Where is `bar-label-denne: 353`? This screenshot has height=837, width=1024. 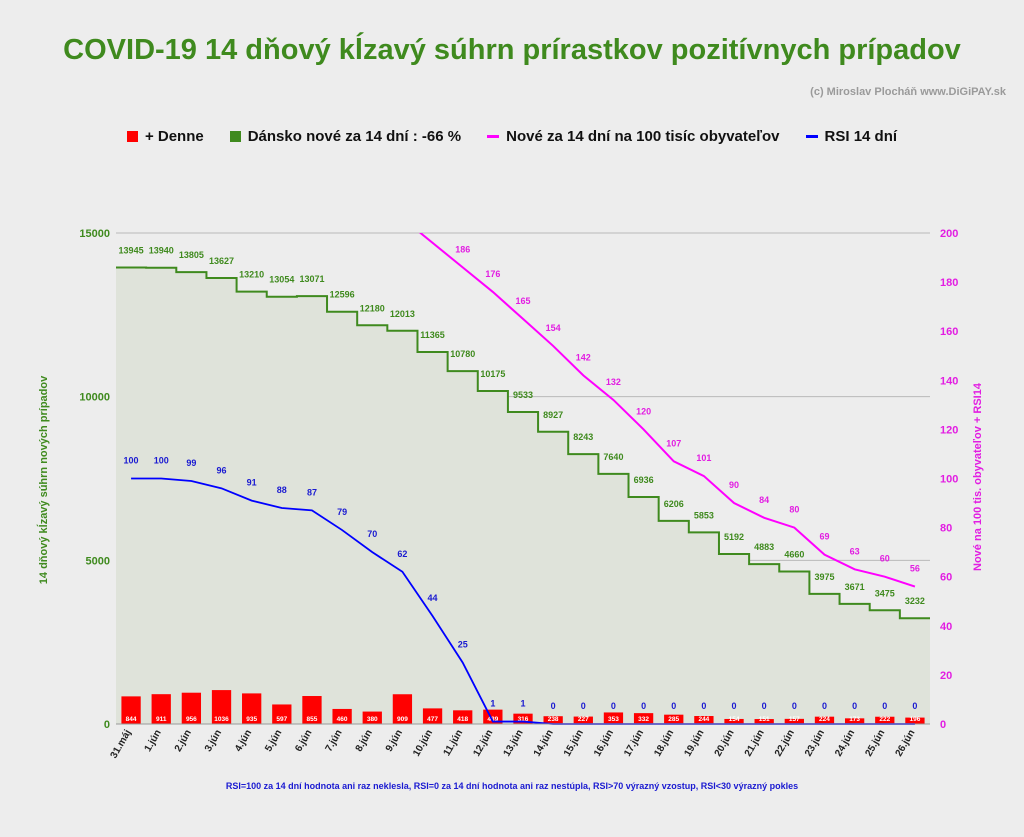
bar-label-denne: 353 is located at coordinates (613, 719).